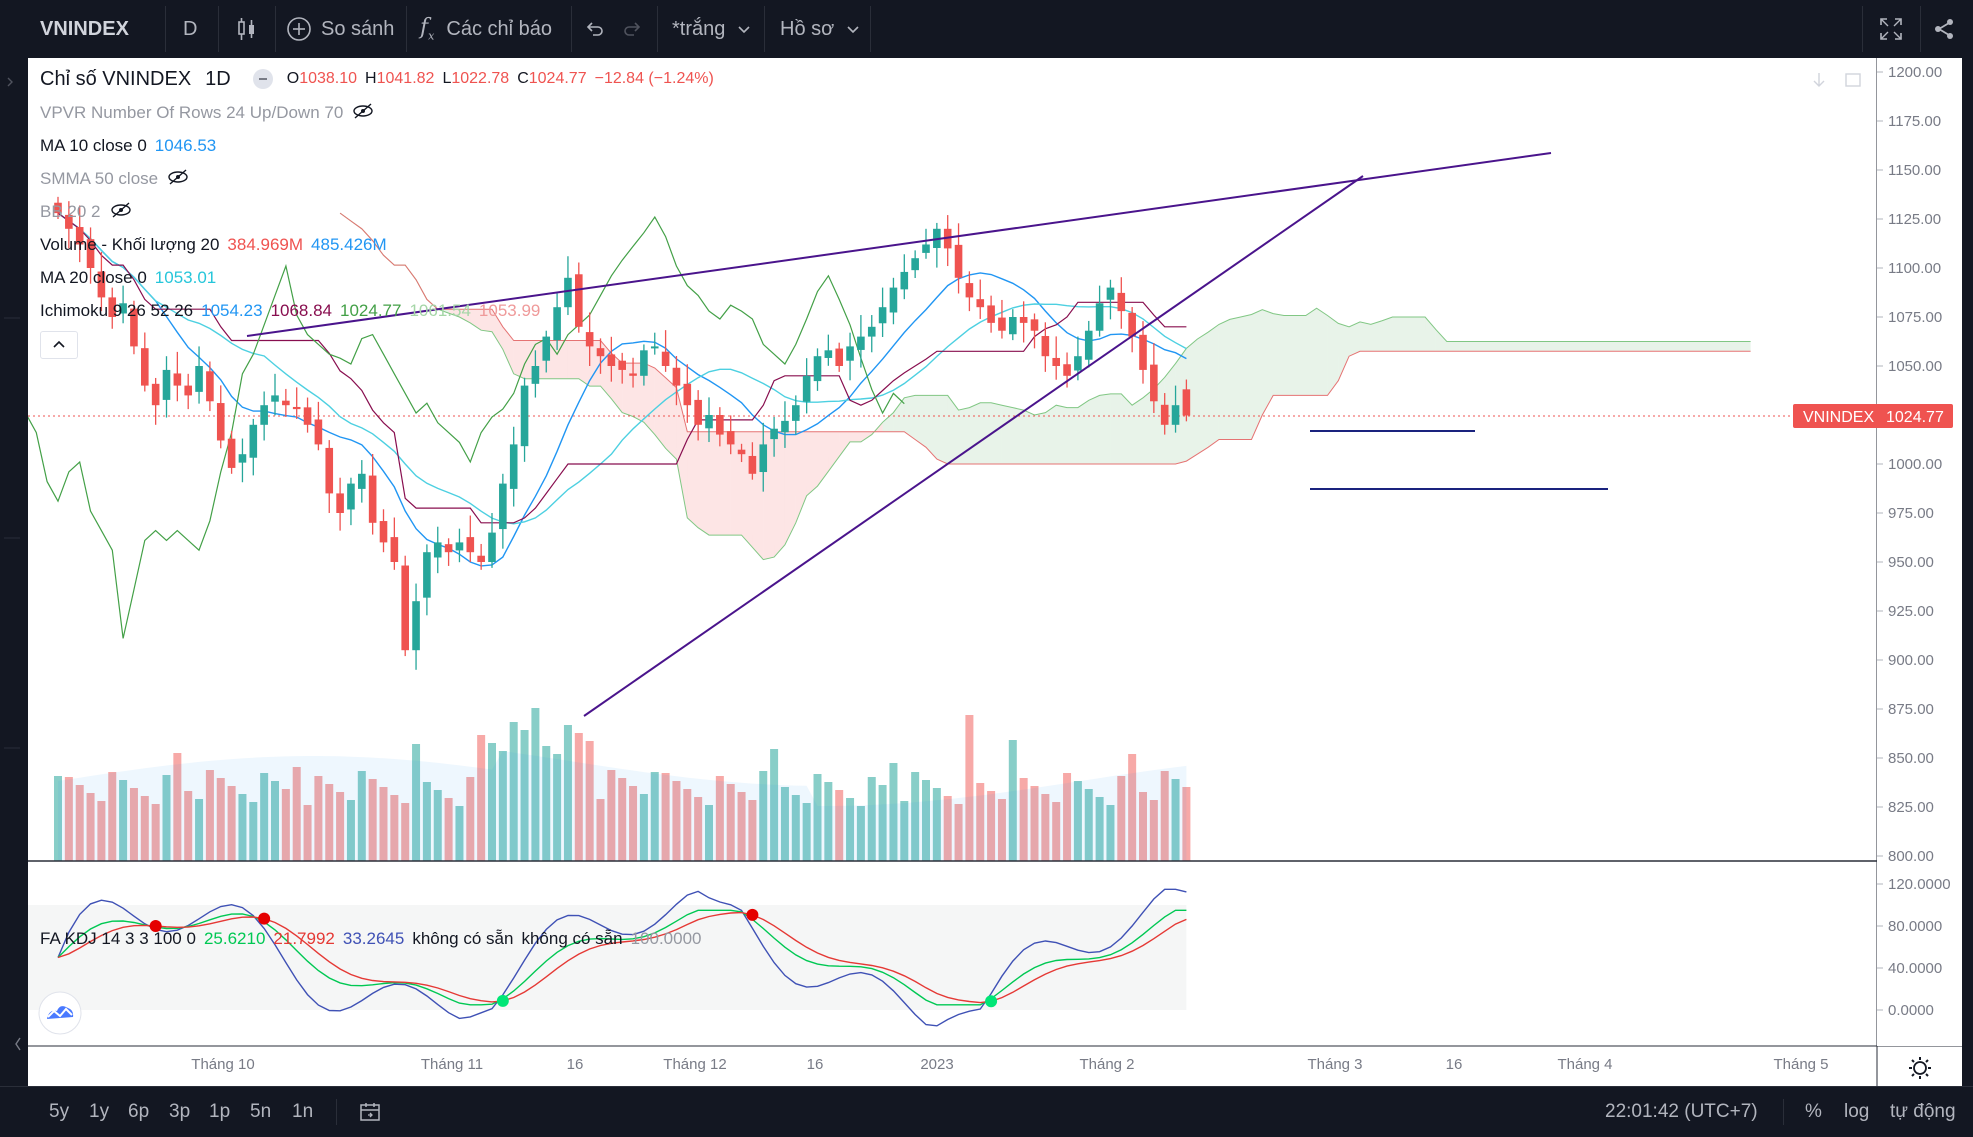 Image resolution: width=1973 pixels, height=1137 pixels. What do you see at coordinates (1813, 1111) in the screenshot?
I see `percent-toggle: %` at bounding box center [1813, 1111].